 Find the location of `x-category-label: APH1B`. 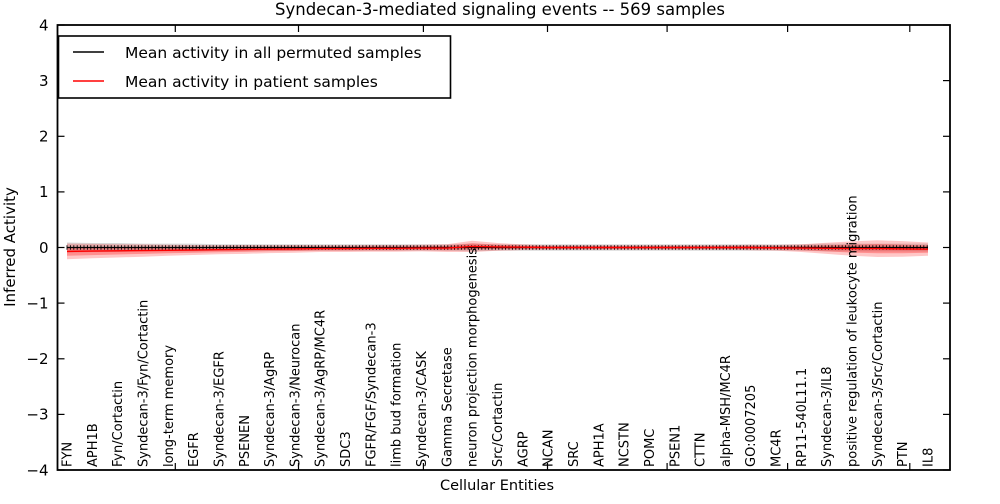

x-category-label: APH1B is located at coordinates (93, 445).